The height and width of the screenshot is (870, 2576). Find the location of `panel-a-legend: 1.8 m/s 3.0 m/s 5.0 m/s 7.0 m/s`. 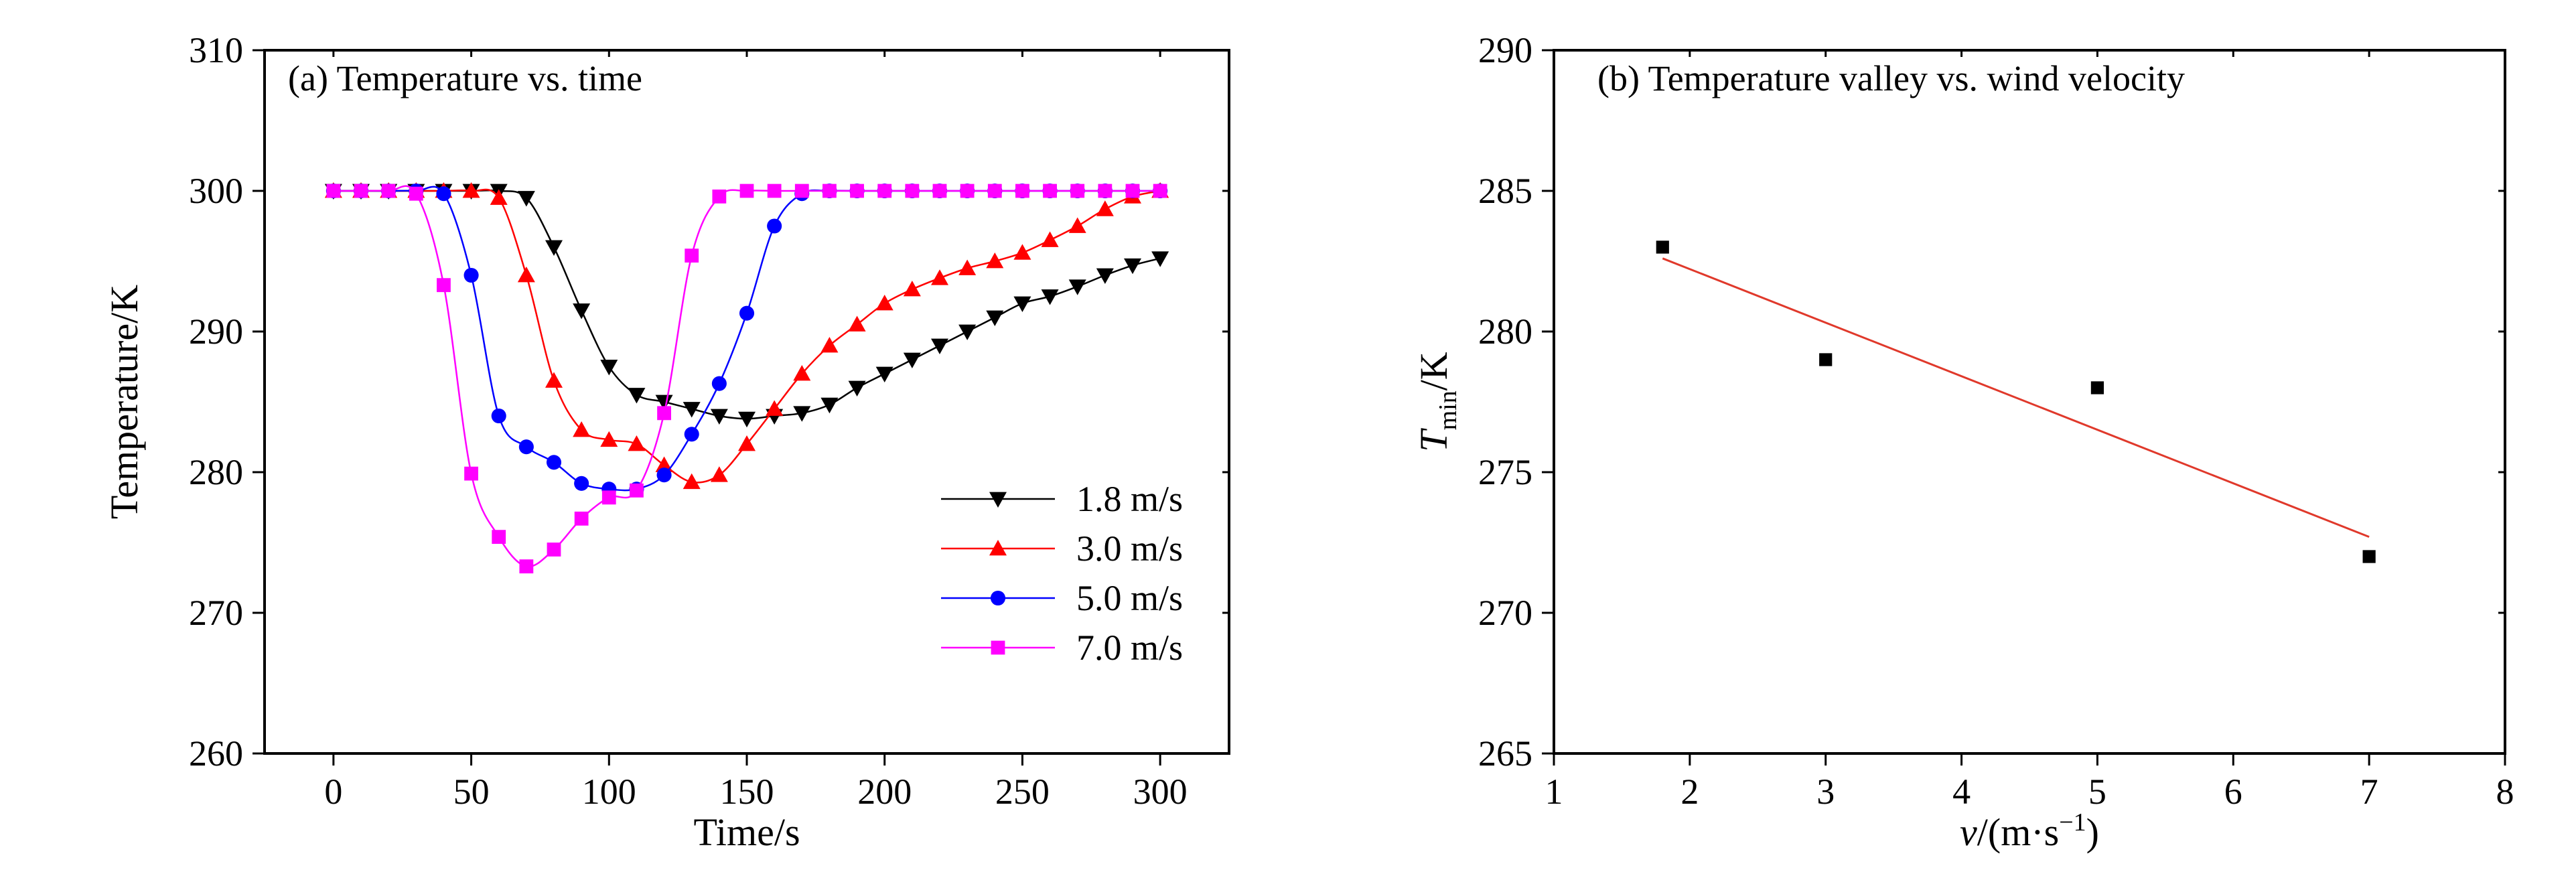

panel-a-legend: 1.8 m/s 3.0 m/s 5.0 m/s 7.0 m/s is located at coordinates (1062, 573).